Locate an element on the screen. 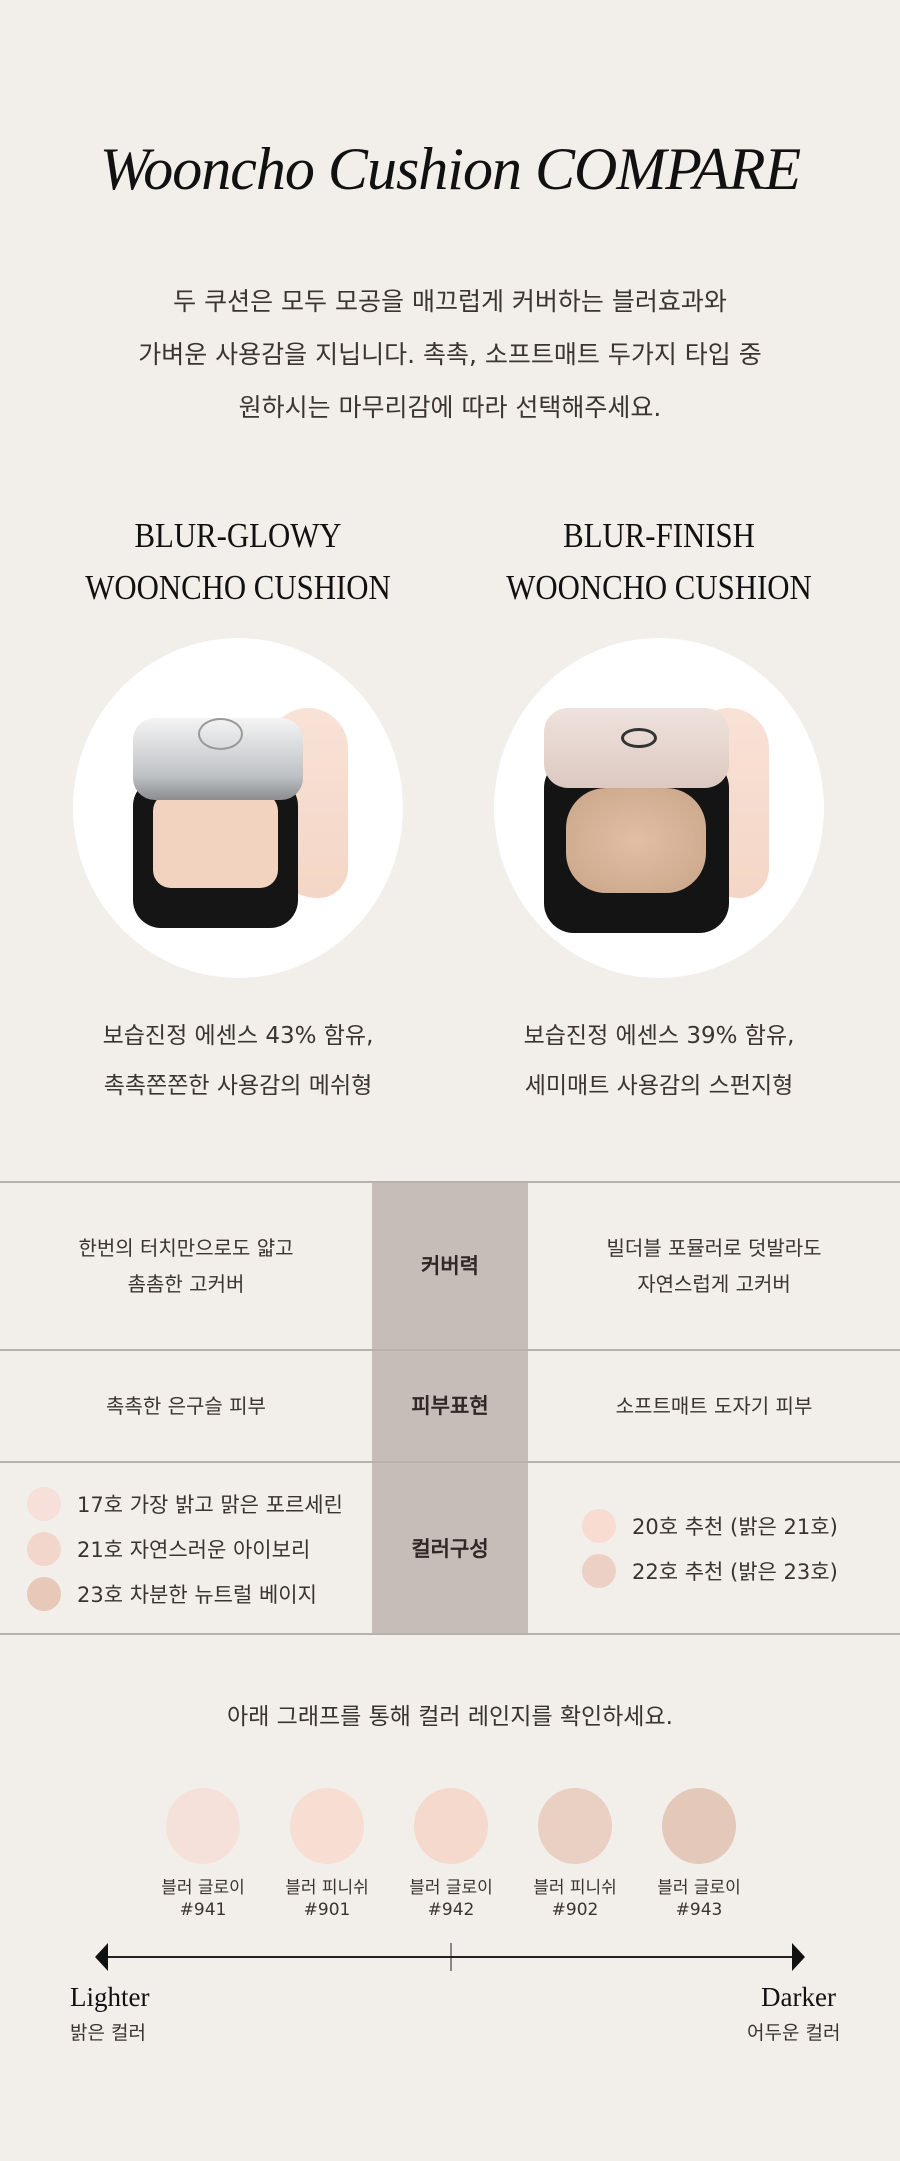 This screenshot has height=2161, width=900. shade-item: 23호 차분한 뉴트럴 베이지 is located at coordinates (185, 1593).